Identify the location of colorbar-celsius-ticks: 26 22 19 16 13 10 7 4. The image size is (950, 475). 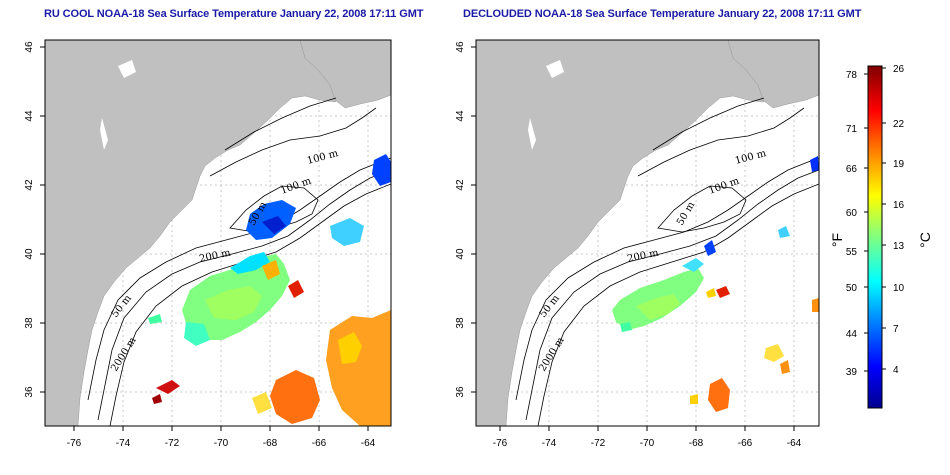
(899, 220).